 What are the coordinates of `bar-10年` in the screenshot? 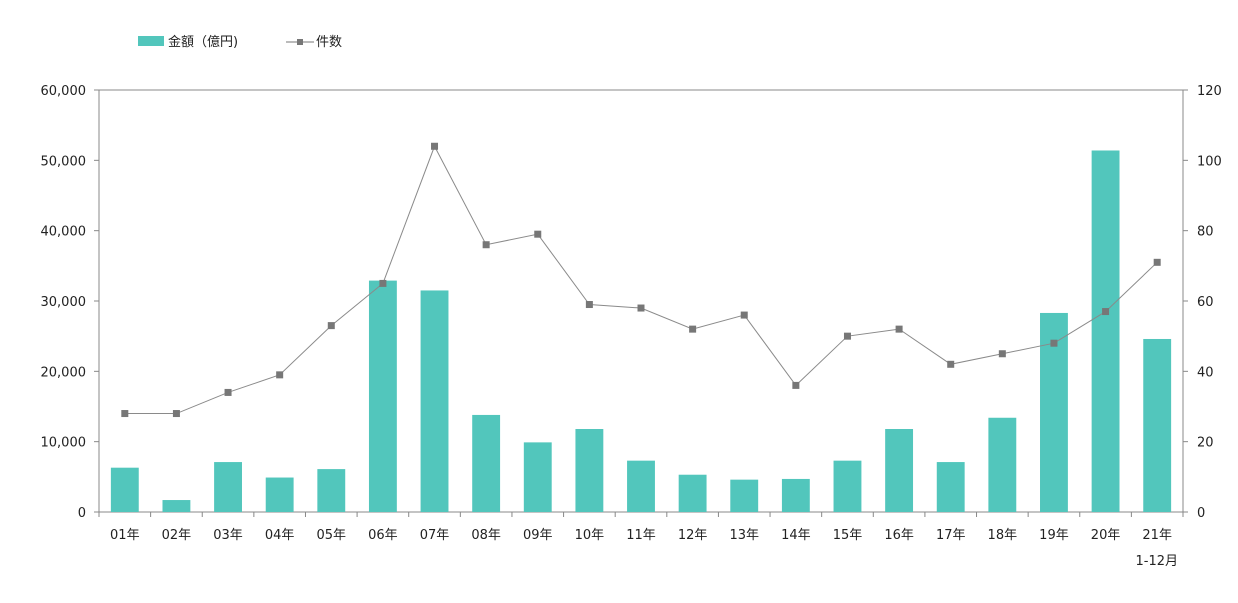 It's located at (589, 470).